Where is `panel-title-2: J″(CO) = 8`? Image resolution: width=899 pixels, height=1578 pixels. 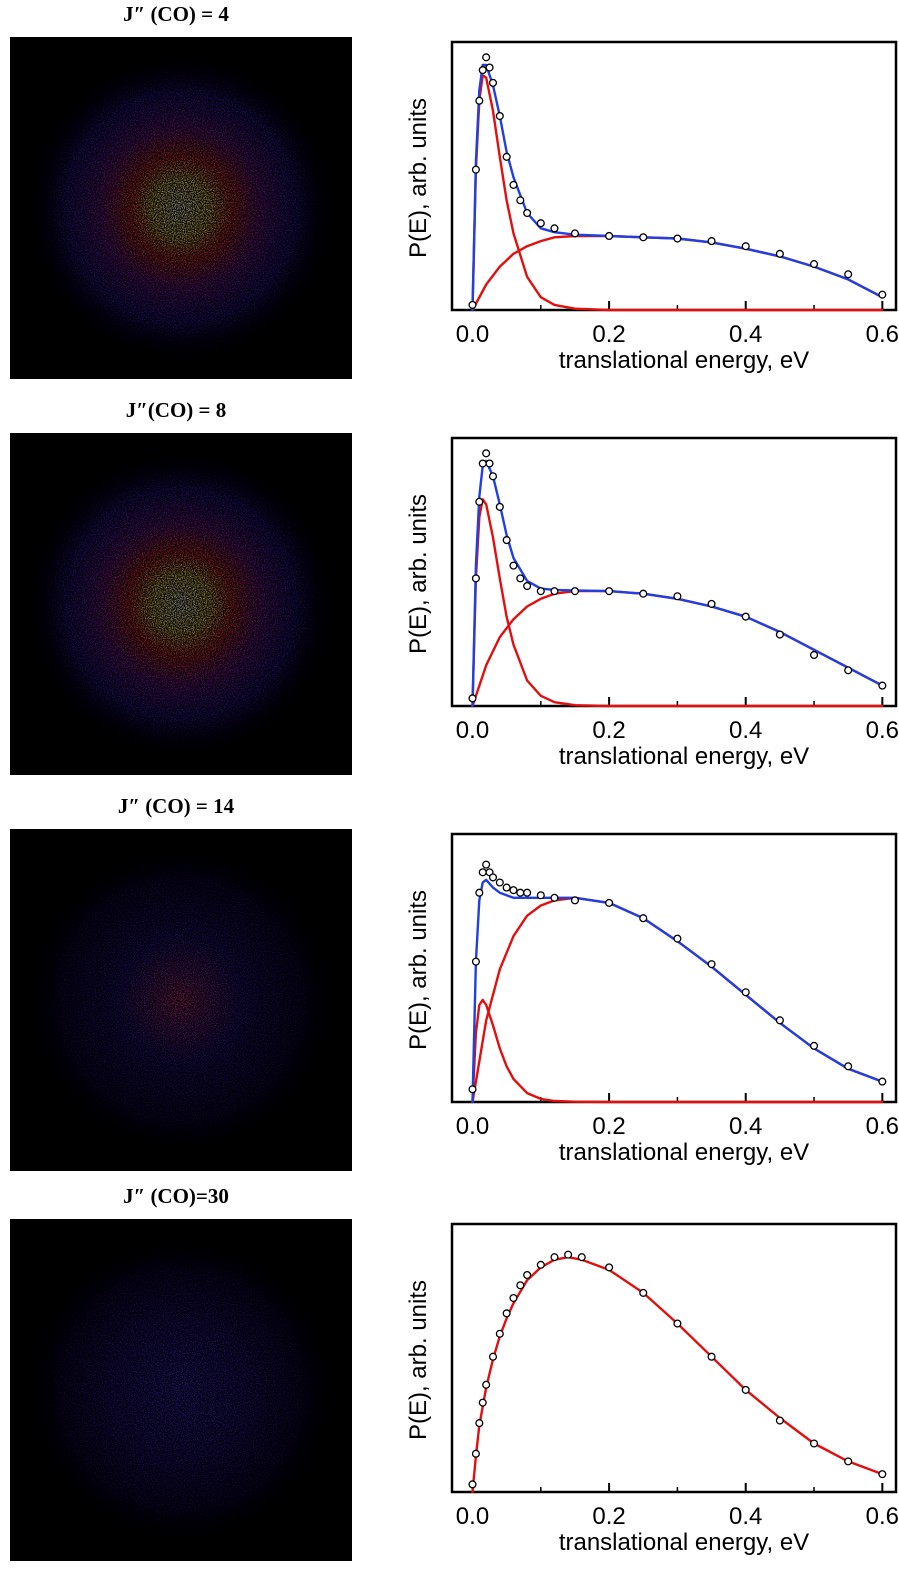 panel-title-2: J″(CO) = 8 is located at coordinates (176, 410).